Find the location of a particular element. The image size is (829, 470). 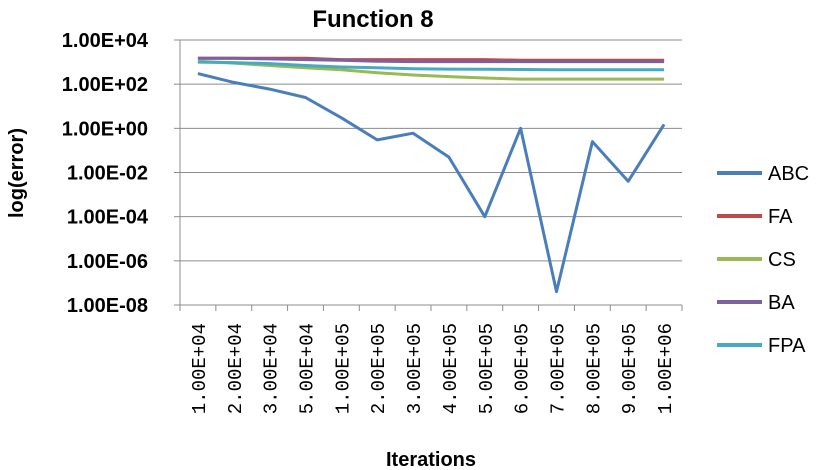

x-tick-label: 2.00E+04 is located at coordinates (236, 368).